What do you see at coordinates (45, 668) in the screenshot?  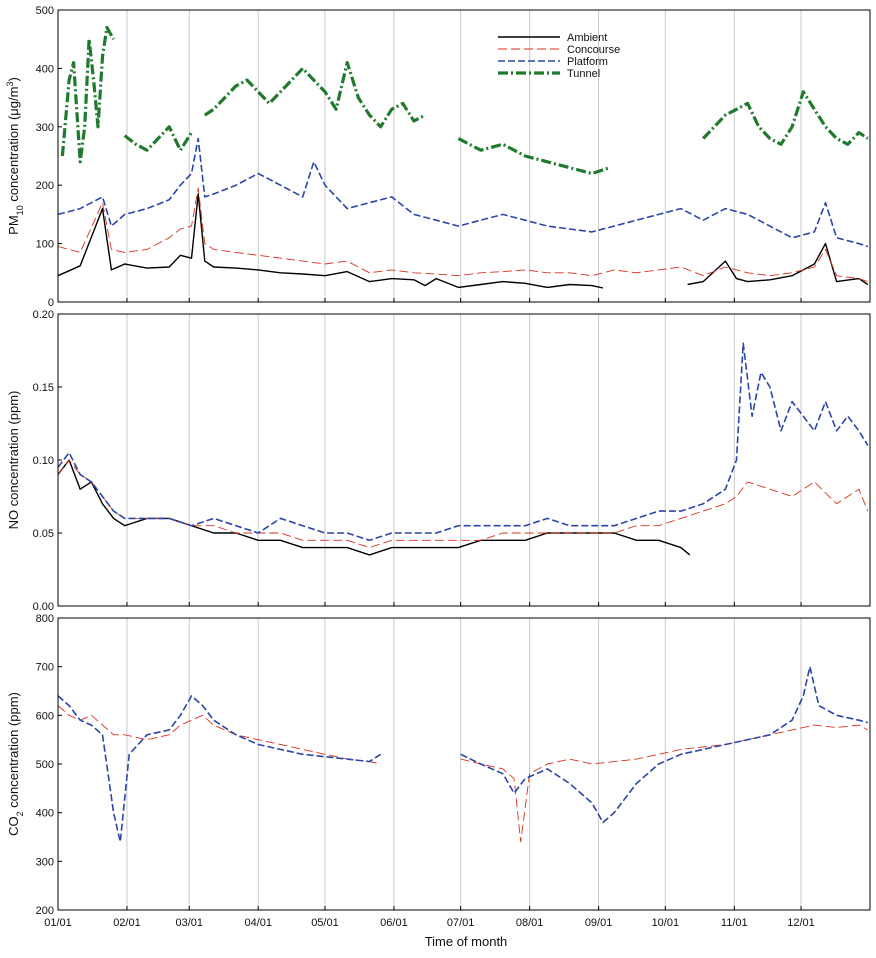 I see `y-tick-label-co2-5: 700` at bounding box center [45, 668].